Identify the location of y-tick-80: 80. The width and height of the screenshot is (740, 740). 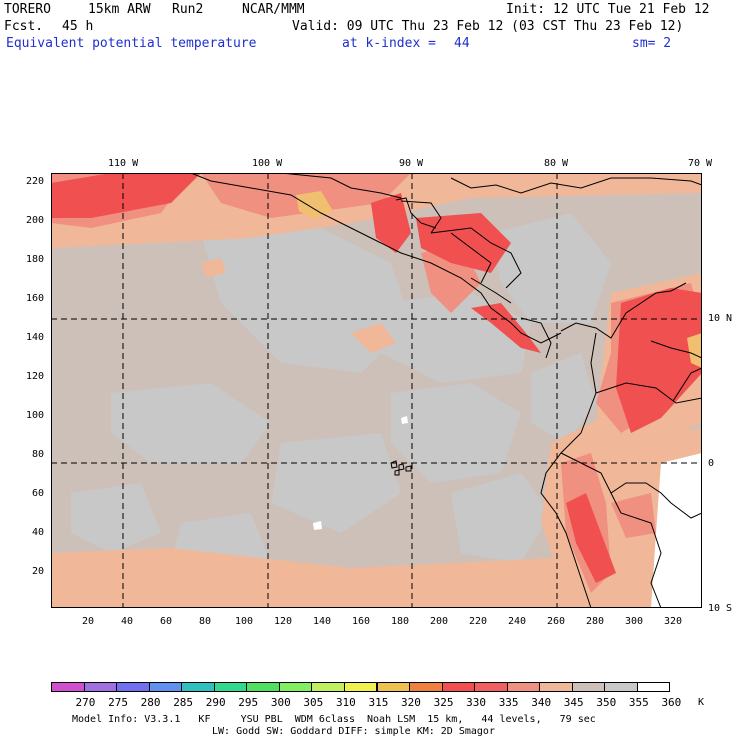
(38, 454).